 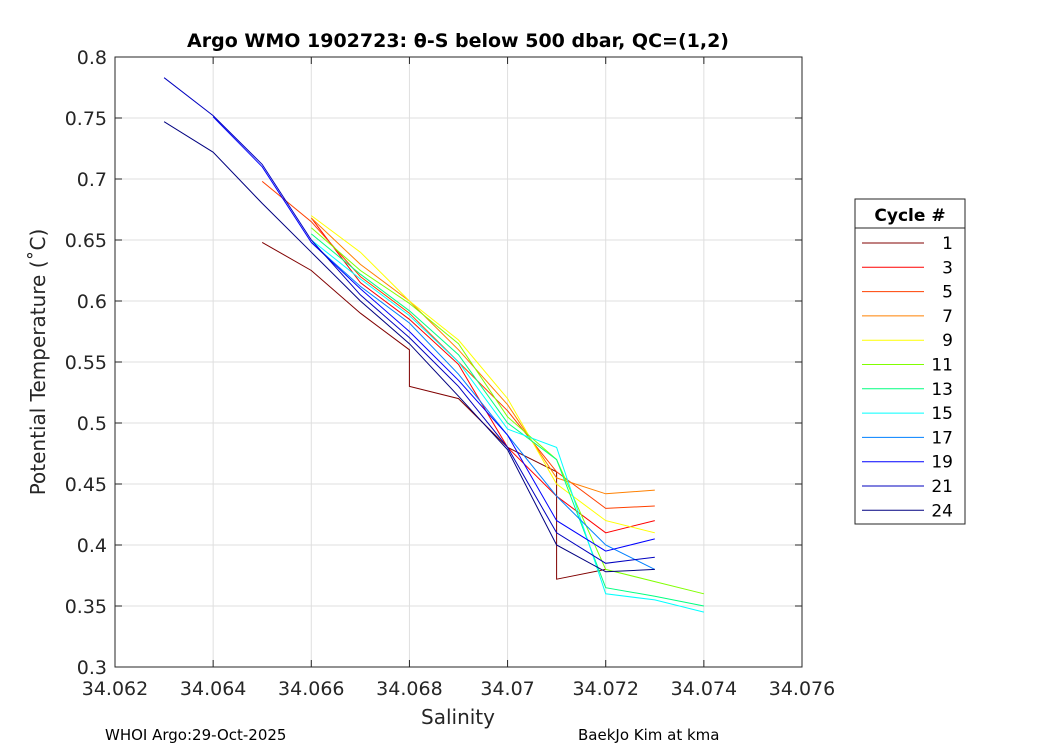 I want to click on legend-box, so click(x=910, y=361).